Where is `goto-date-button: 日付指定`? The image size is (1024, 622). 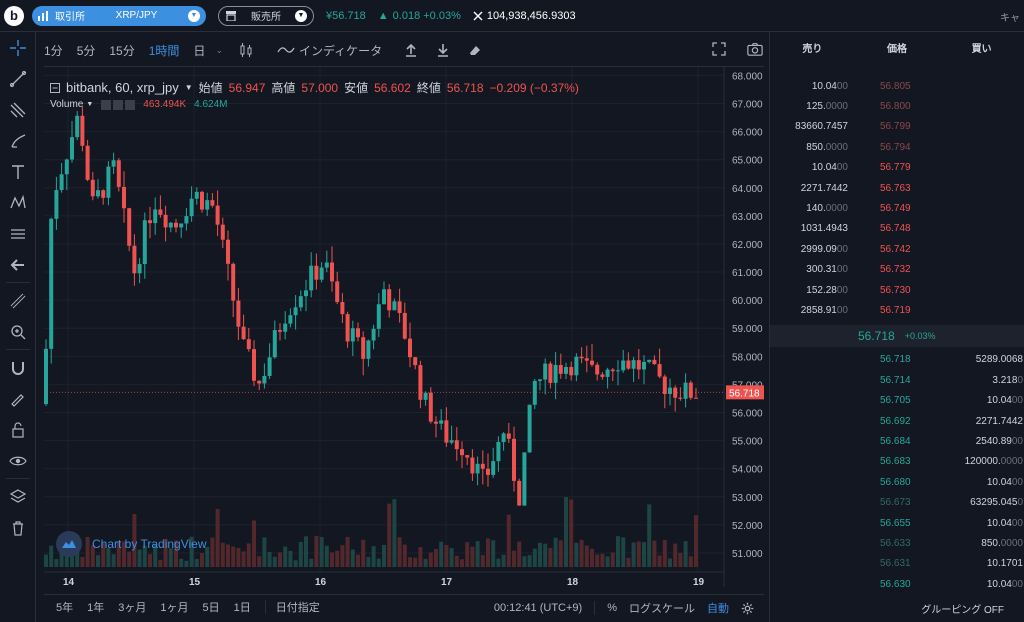
goto-date-button: 日付指定 is located at coordinates (297, 607).